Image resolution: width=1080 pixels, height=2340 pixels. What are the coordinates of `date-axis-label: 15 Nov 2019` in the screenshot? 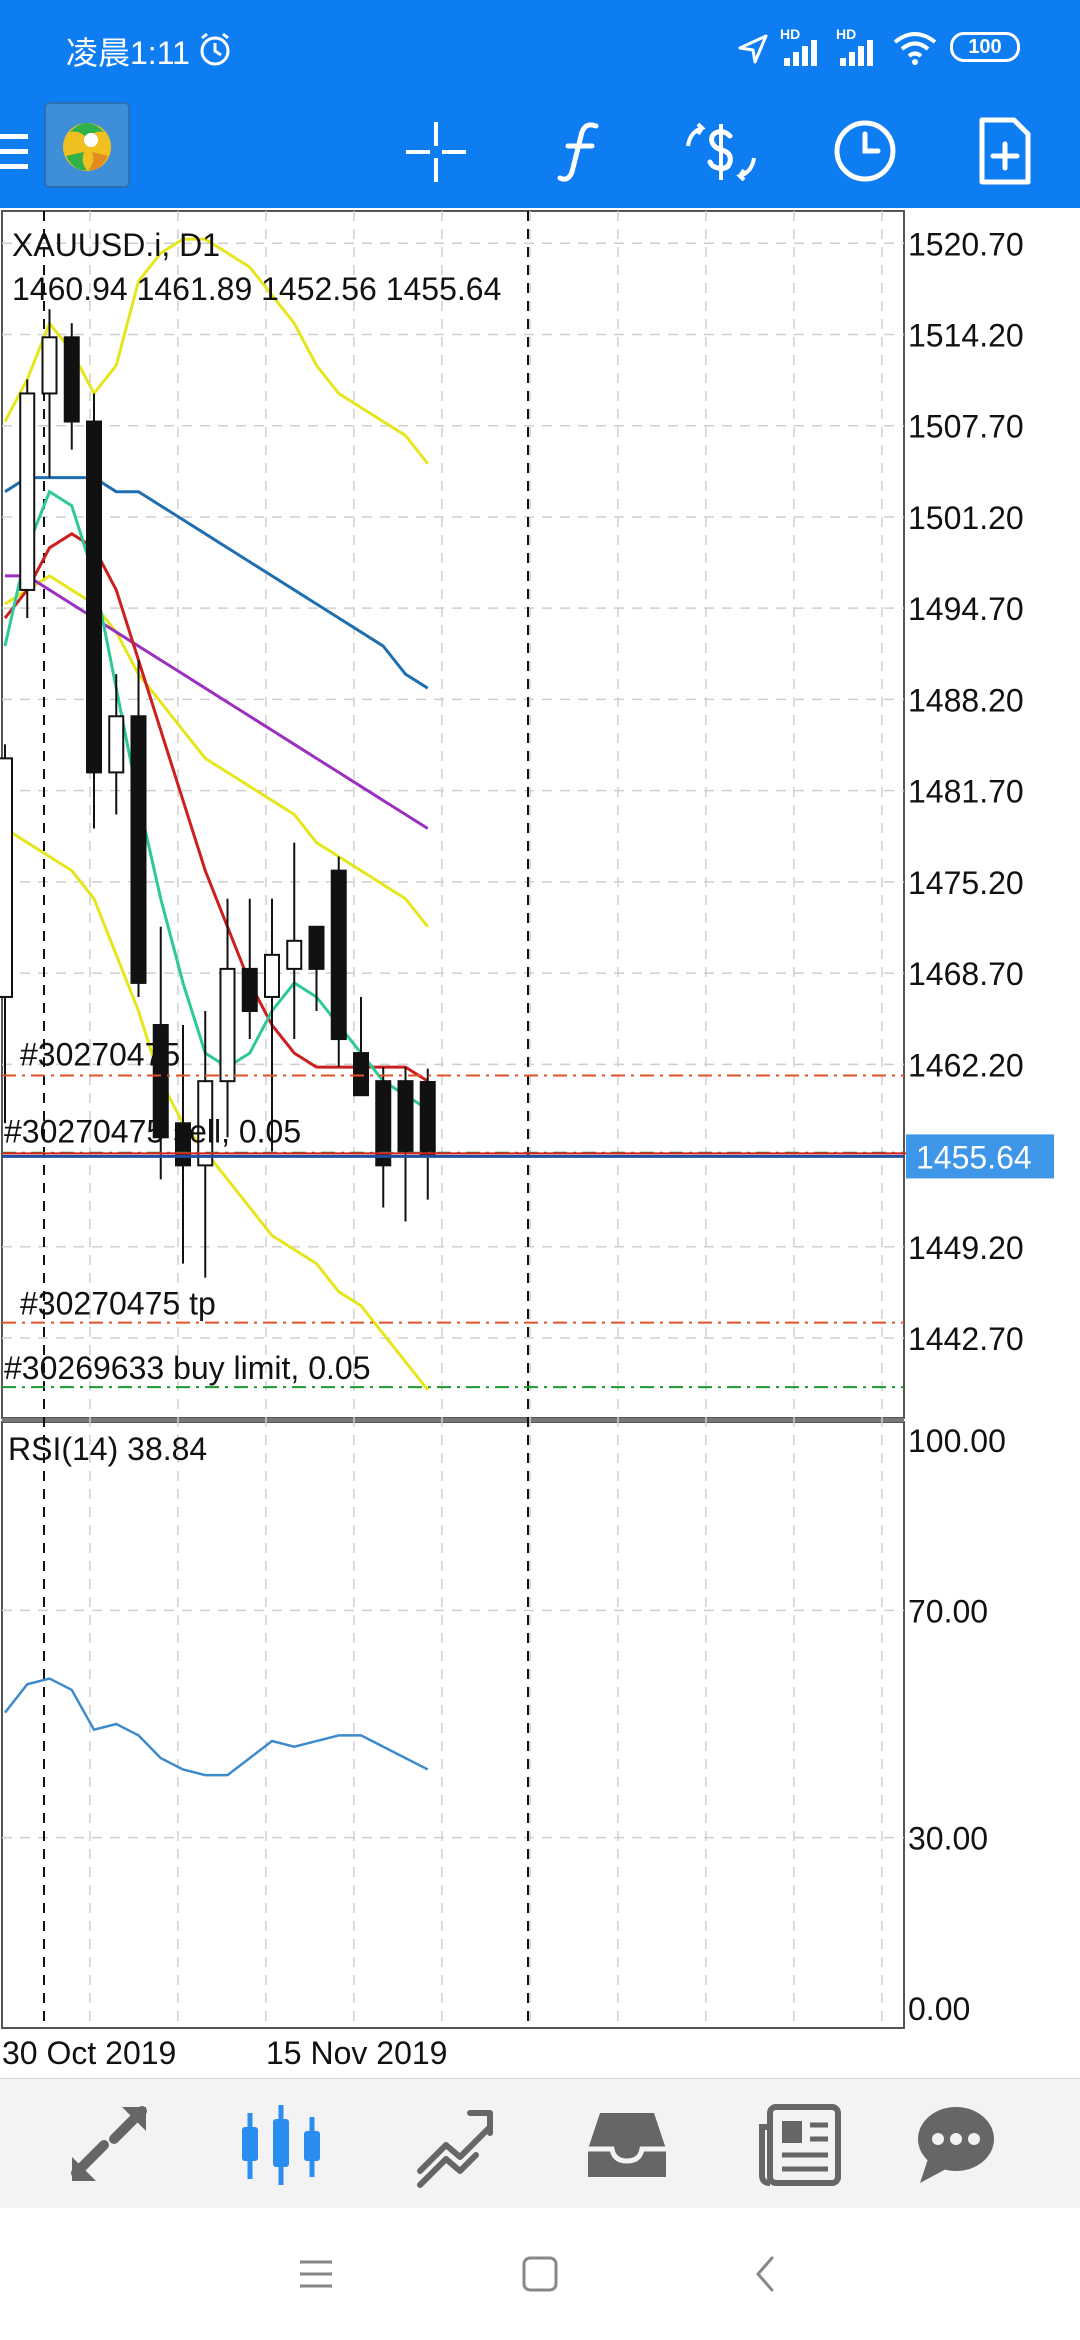 It's located at (356, 2053).